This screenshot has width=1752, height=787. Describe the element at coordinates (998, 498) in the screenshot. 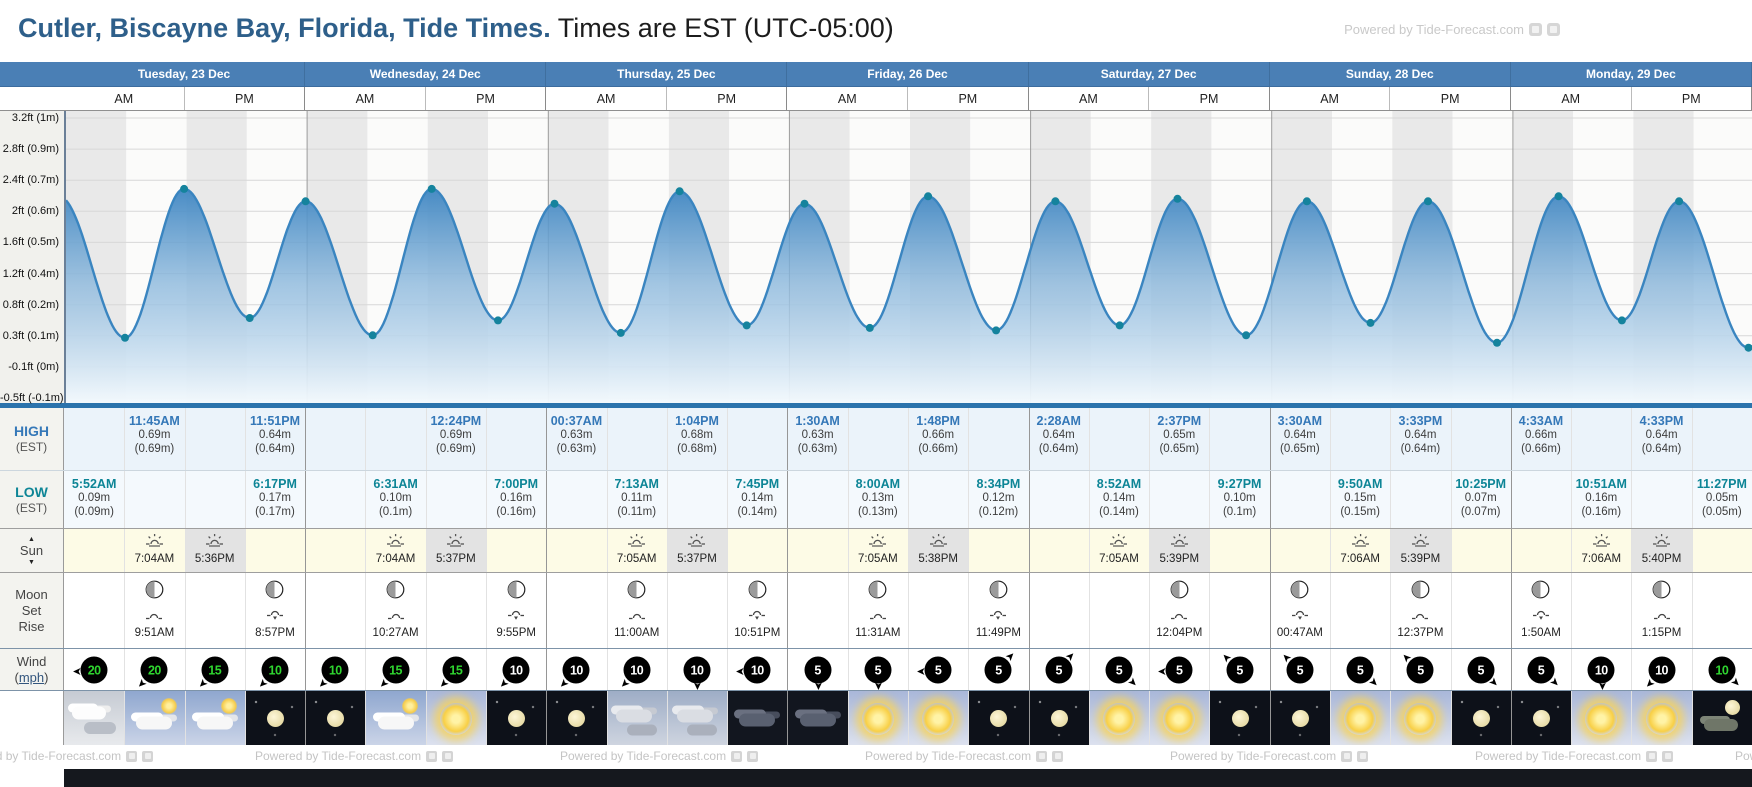

I see `tide-height: 0.12m` at that location.